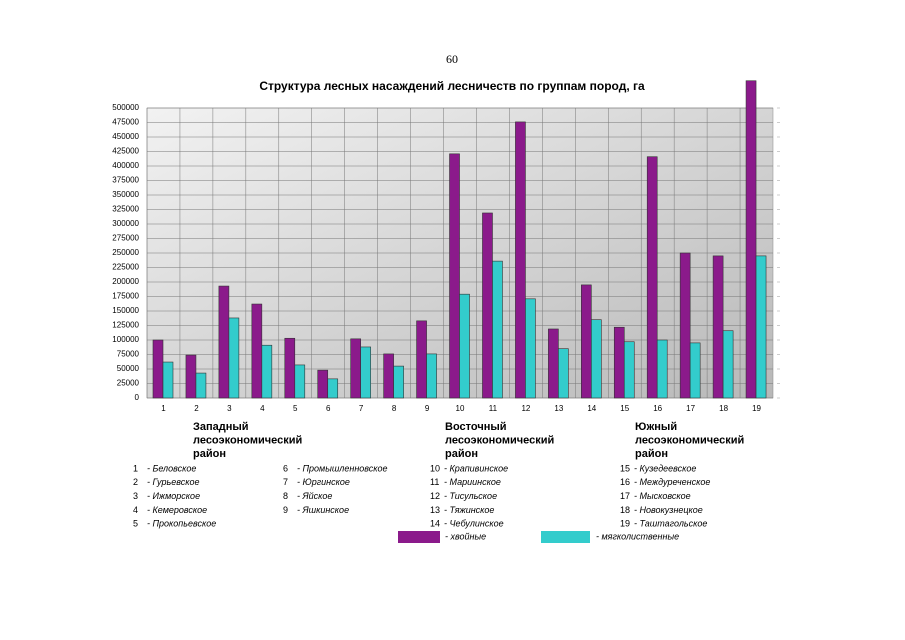 This screenshot has width=905, height=640. I want to click on item-number: 7, so click(285, 482).